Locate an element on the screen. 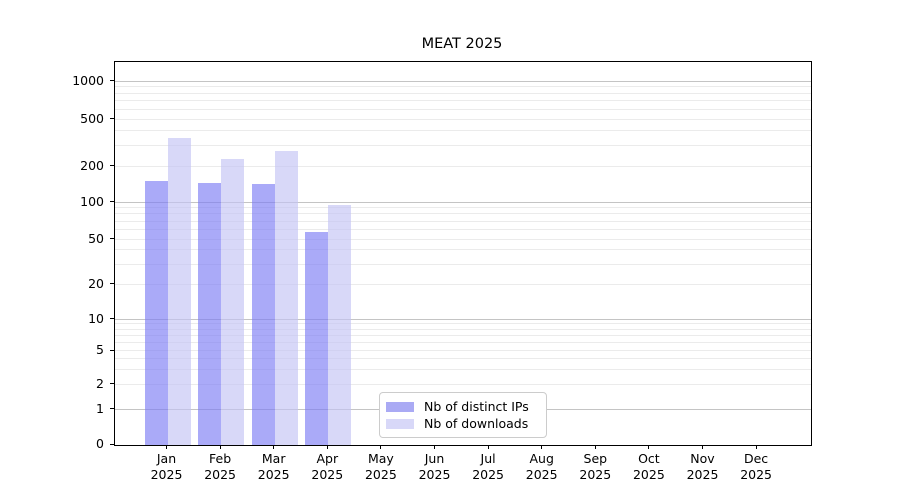 The image size is (900, 500). bar-apr-downloads is located at coordinates (340, 325).